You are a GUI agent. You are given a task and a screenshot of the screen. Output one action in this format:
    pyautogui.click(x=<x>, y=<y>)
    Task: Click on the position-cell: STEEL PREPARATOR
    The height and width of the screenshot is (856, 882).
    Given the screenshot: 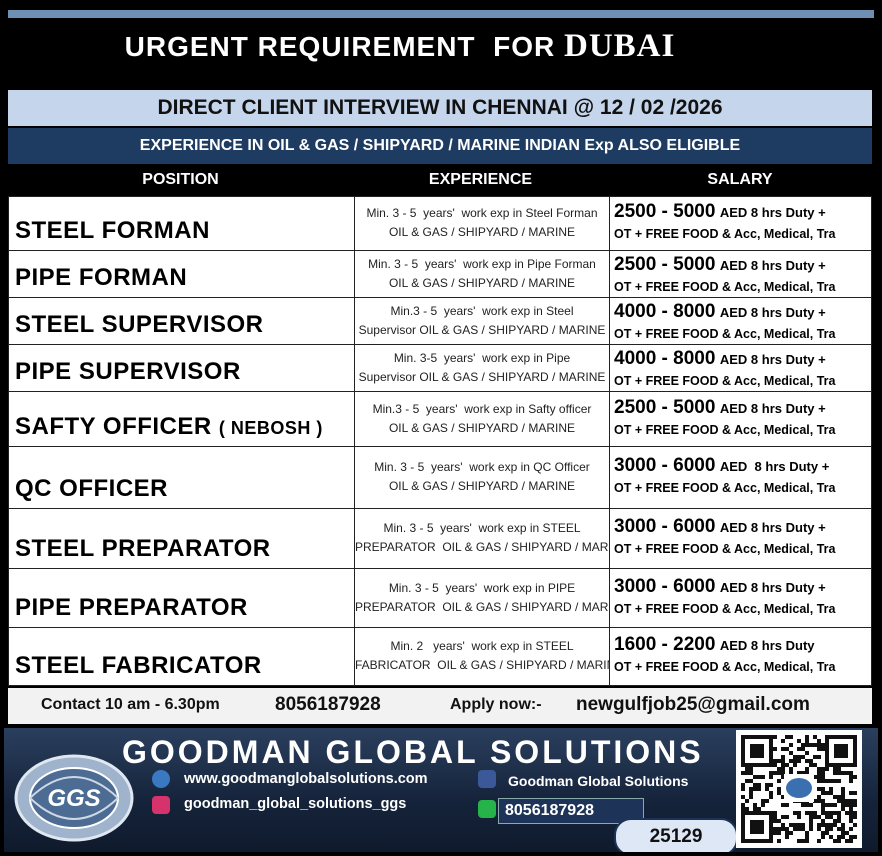 What is the action you would take?
    pyautogui.click(x=181, y=538)
    